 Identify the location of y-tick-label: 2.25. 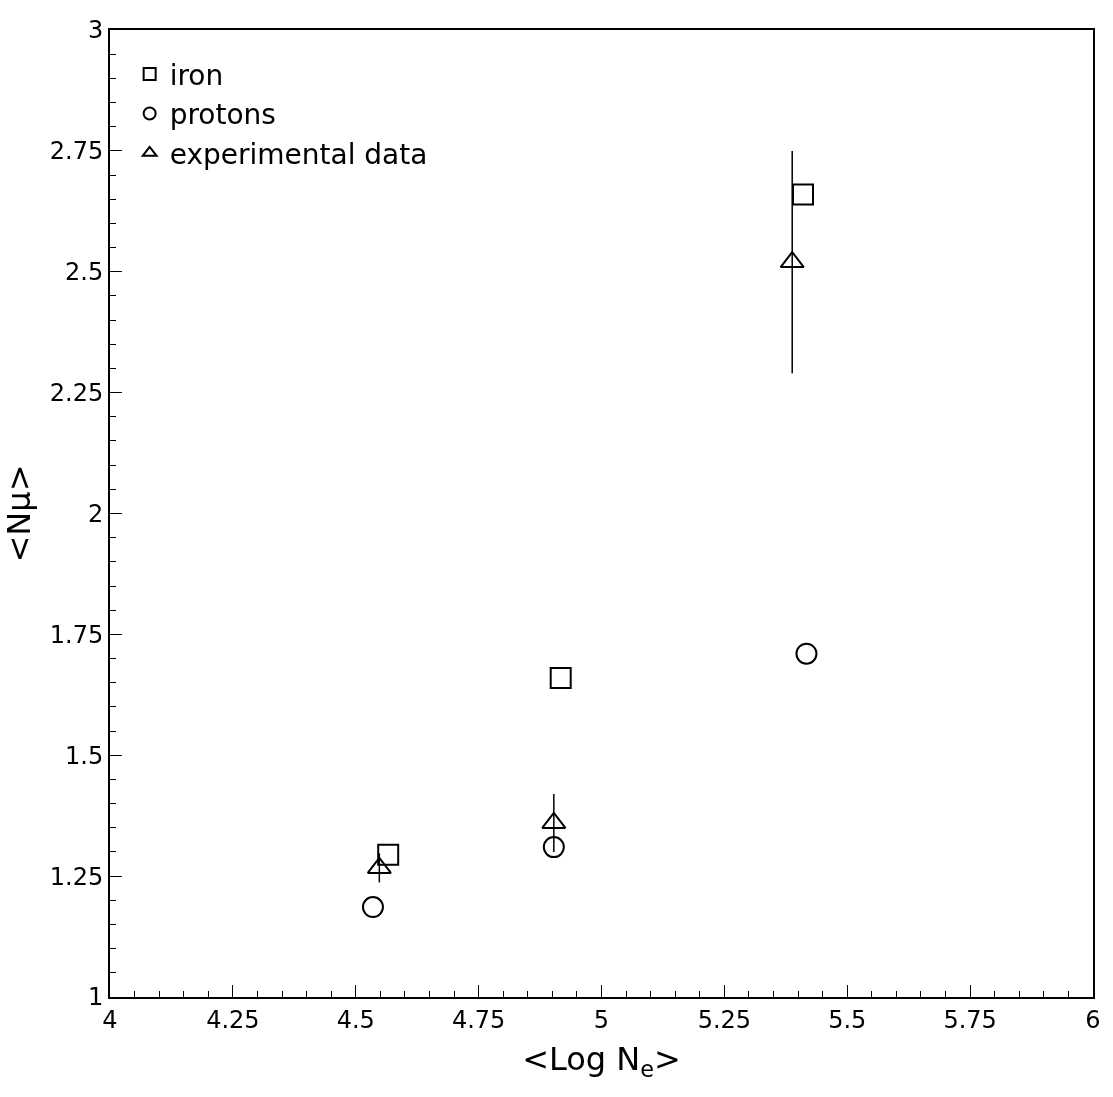
(76, 393).